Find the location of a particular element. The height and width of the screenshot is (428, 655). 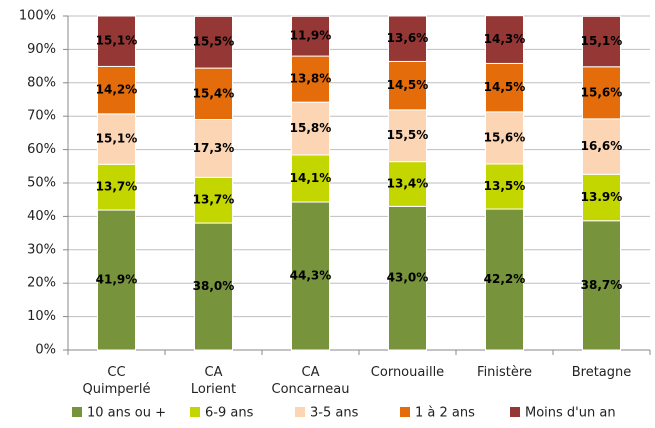

value-label: 13,6% is located at coordinates (408, 38).